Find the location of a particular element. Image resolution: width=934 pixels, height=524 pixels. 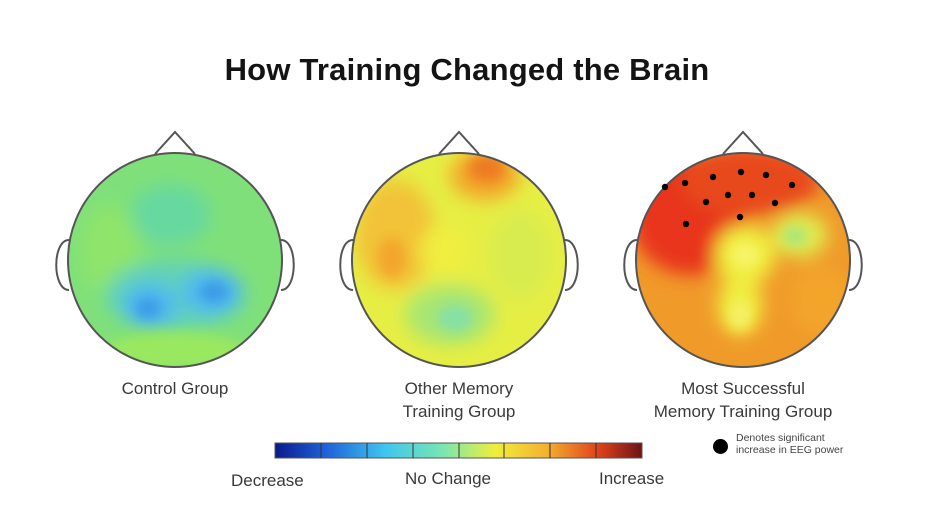

map-label-other-memory-group: Other Memory Training Group is located at coordinates (459, 400).